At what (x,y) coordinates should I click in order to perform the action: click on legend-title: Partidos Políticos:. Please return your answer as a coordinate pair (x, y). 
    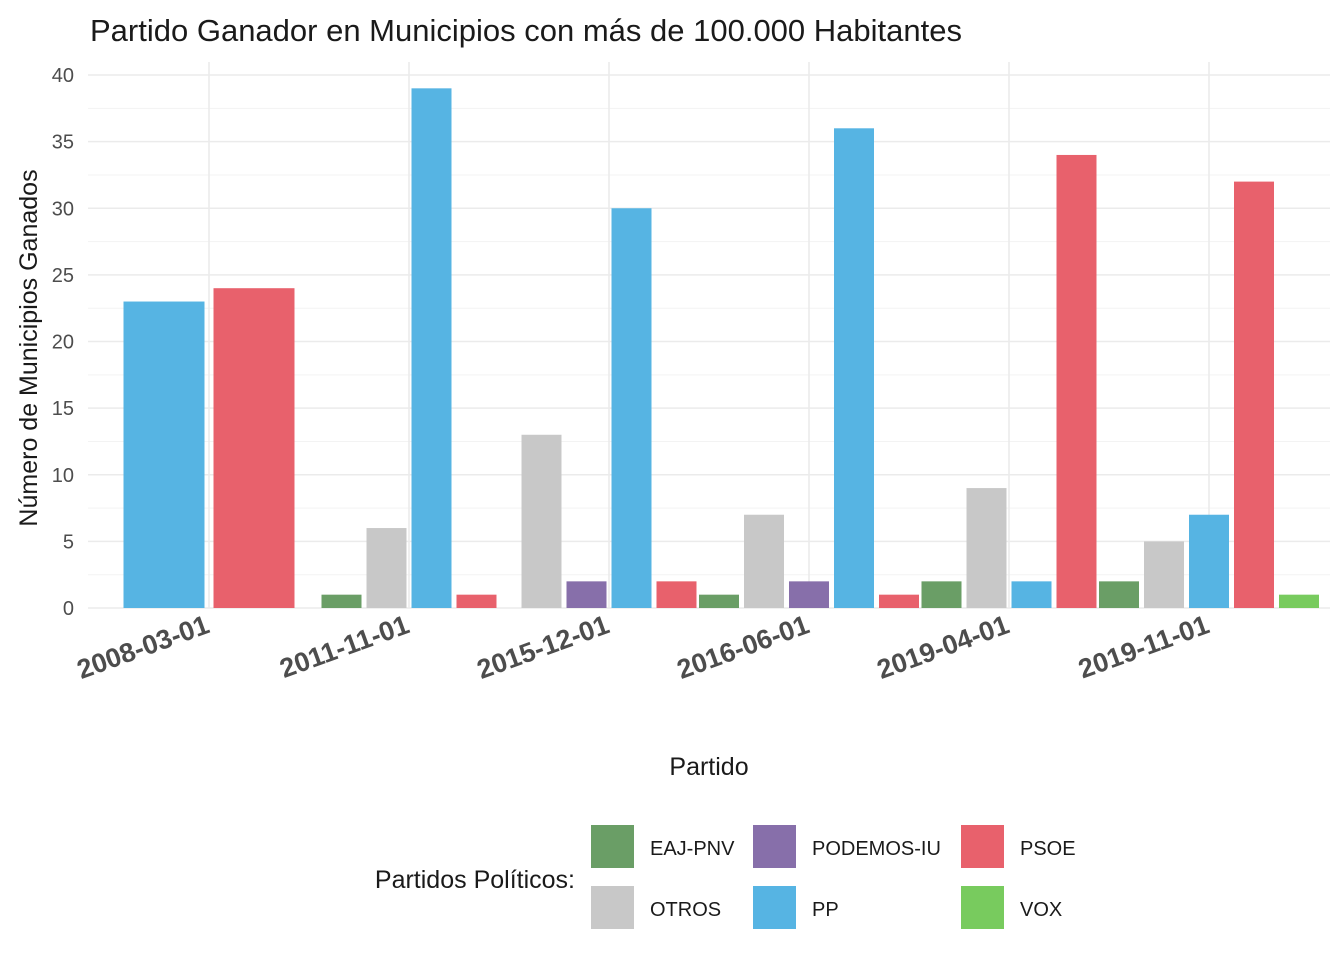
    Looking at the image, I should click on (475, 880).